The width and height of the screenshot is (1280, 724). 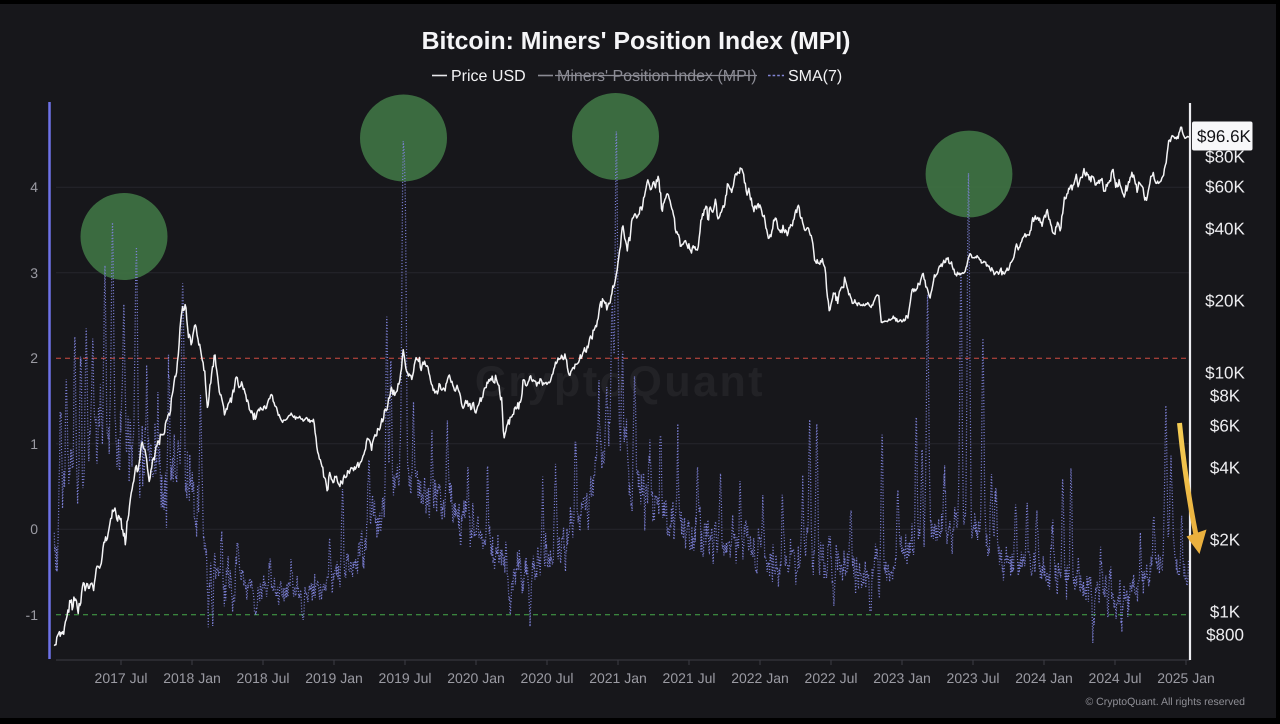 What do you see at coordinates (263, 678) in the screenshot?
I see `svg-text: 2018 Jul` at bounding box center [263, 678].